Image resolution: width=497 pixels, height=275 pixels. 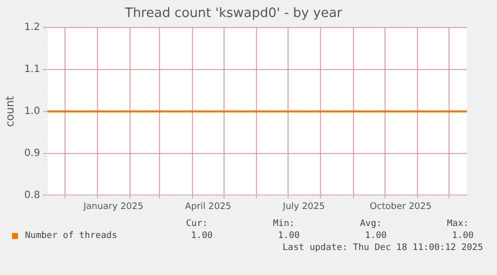 I want to click on y-tick-label: 0.9, so click(x=32, y=153).